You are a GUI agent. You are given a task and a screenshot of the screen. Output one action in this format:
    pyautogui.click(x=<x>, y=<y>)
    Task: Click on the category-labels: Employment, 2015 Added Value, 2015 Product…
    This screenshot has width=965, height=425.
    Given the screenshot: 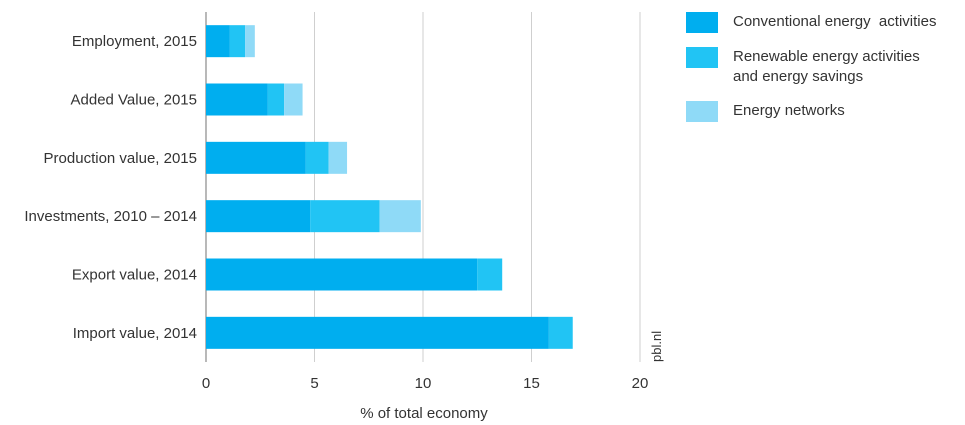 What is the action you would take?
    pyautogui.click(x=110, y=187)
    